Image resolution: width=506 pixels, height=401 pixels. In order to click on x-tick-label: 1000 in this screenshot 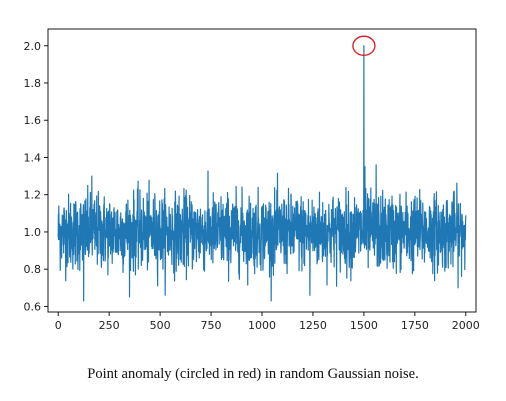, I will do `click(262, 325)`.